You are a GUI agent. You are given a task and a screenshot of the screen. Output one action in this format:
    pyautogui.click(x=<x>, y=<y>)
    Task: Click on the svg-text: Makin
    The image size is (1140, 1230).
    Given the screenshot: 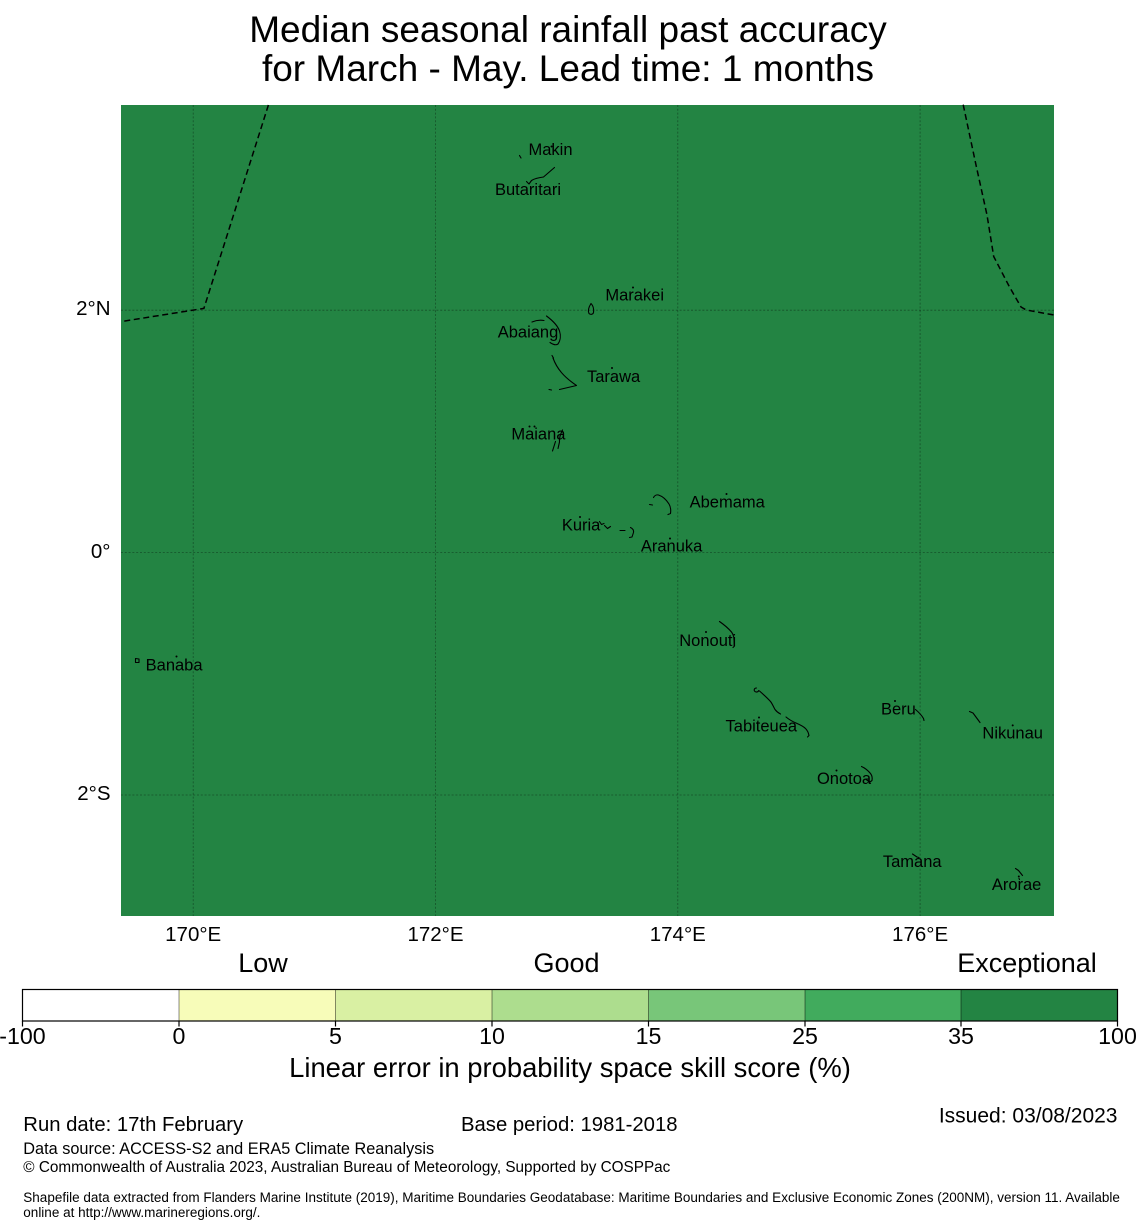 What is the action you would take?
    pyautogui.click(x=550, y=150)
    